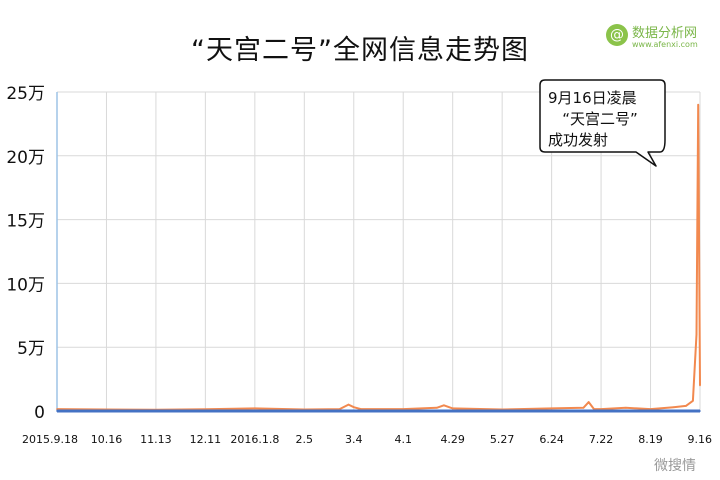 The height and width of the screenshot is (480, 720). What do you see at coordinates (700, 439) in the screenshot?
I see `x-tick-label: 9.16` at bounding box center [700, 439].